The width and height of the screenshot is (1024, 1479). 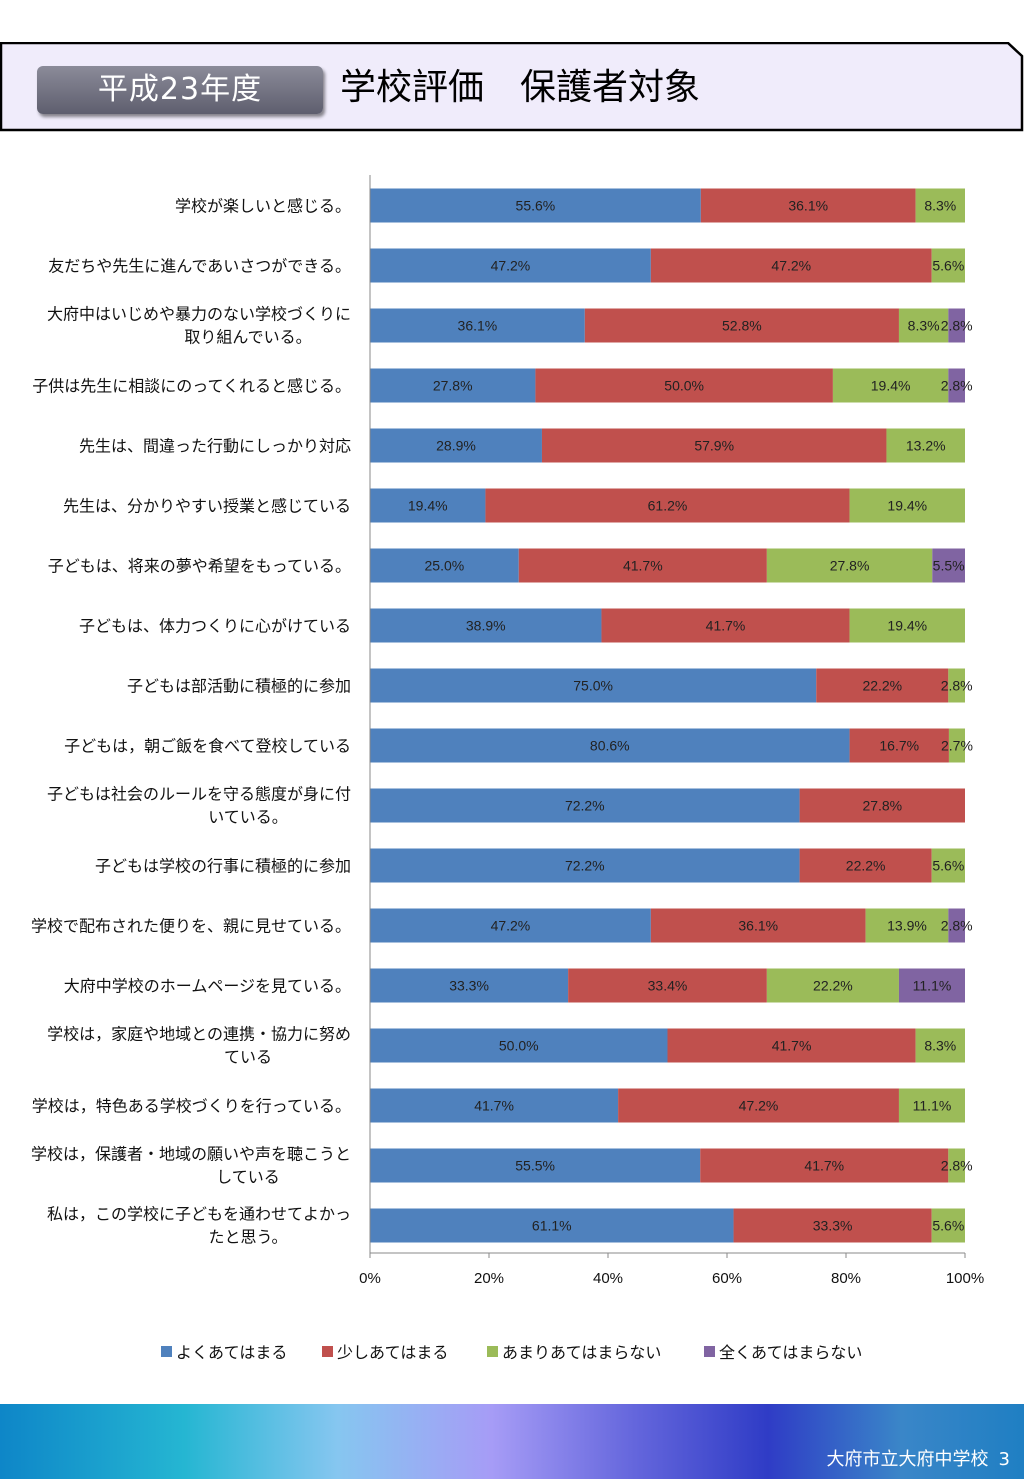 I want to click on category-label: 子どもは社会のルールを守る態度が身に付いている。, so click(x=199, y=806).